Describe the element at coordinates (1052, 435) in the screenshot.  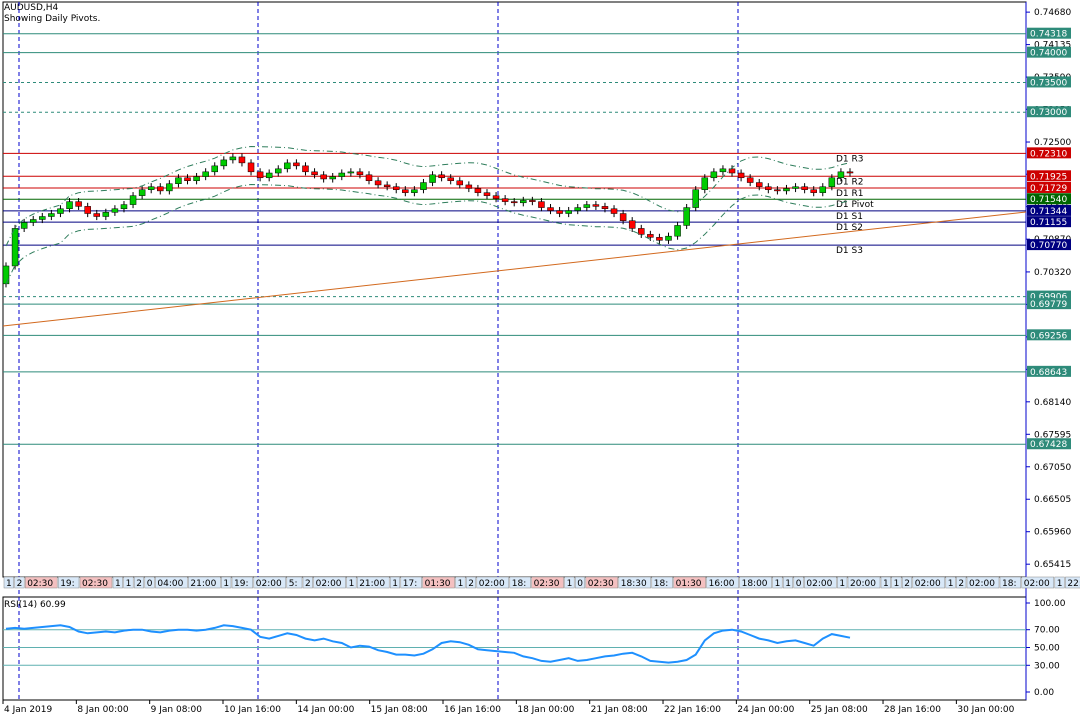
I see `price-tick-label: 0.67595` at that location.